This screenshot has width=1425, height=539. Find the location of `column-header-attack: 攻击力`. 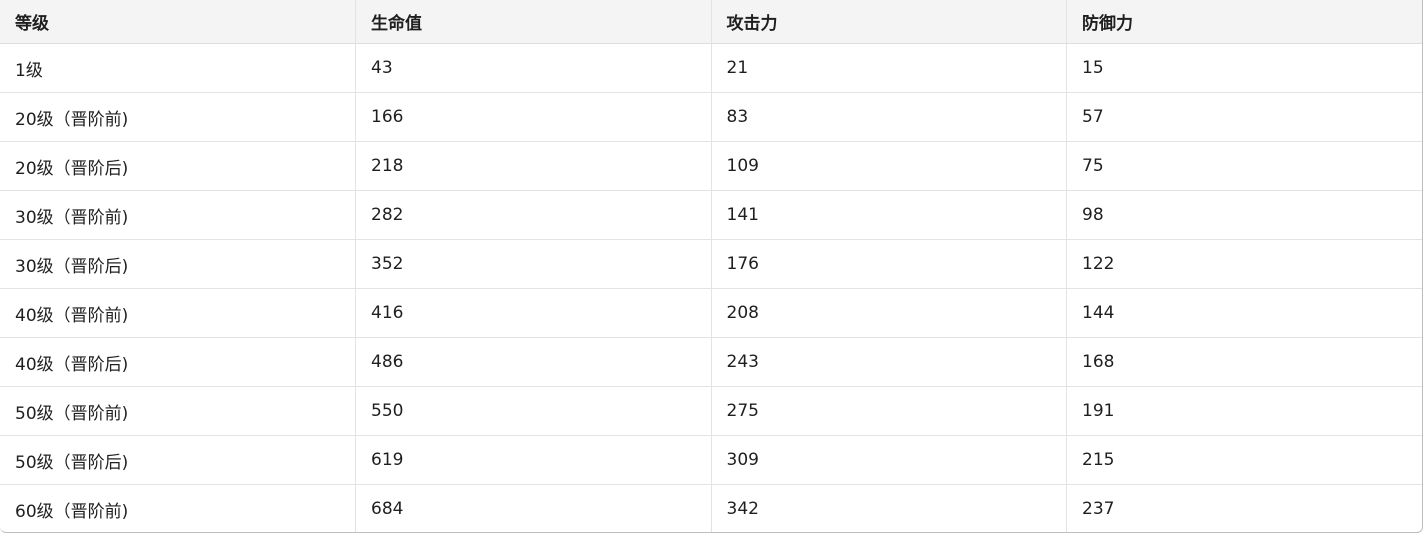

column-header-attack: 攻击力 is located at coordinates (888, 22).